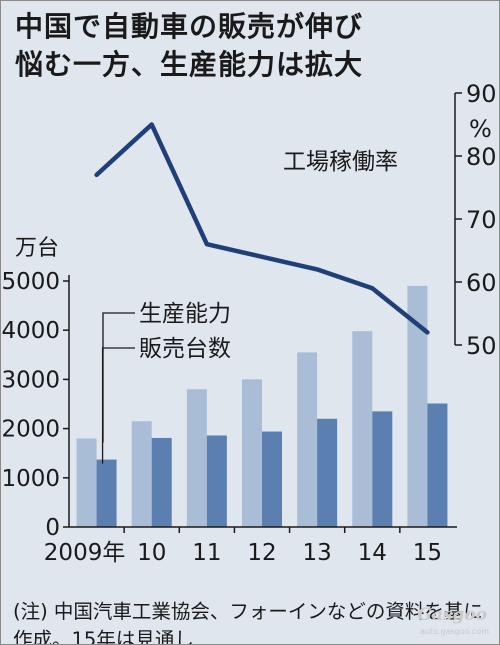 This screenshot has width=500, height=645. I want to click on watermark-logo: Gasgoo, so click(452, 615).